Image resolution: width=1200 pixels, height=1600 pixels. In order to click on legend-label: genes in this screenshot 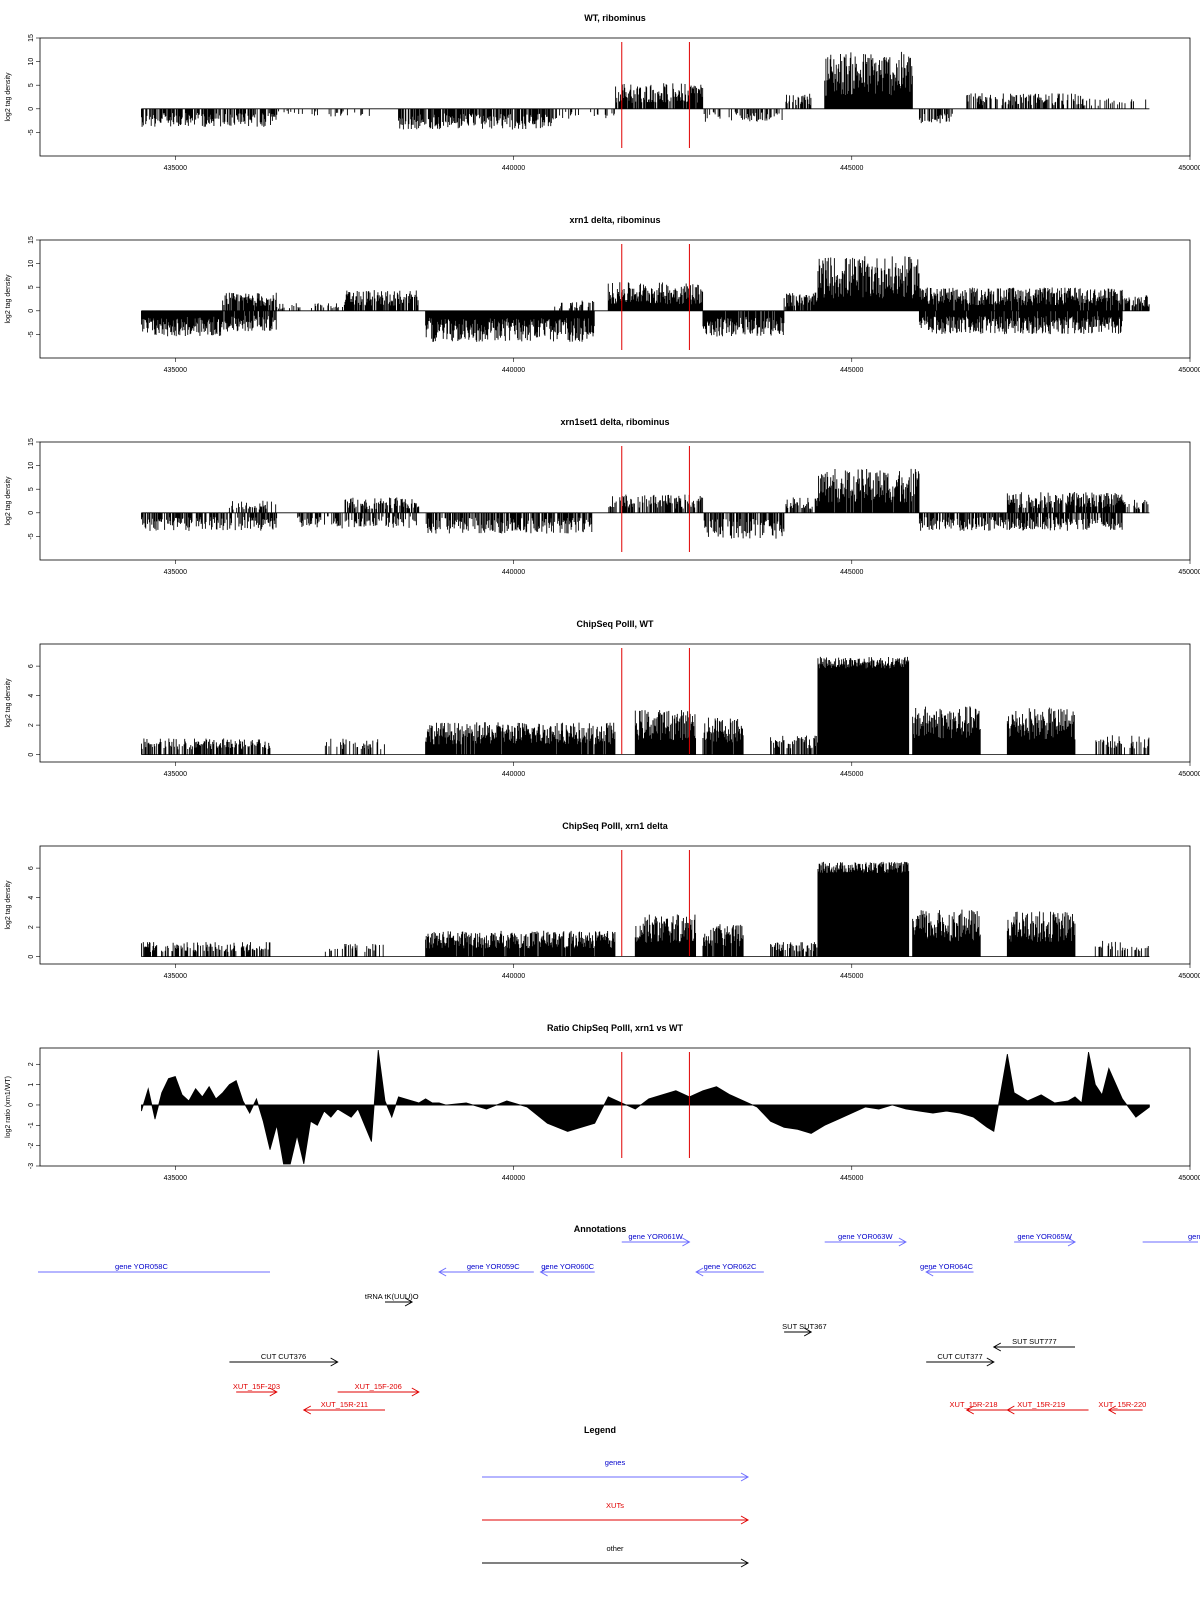, I will do `click(615, 1462)`.